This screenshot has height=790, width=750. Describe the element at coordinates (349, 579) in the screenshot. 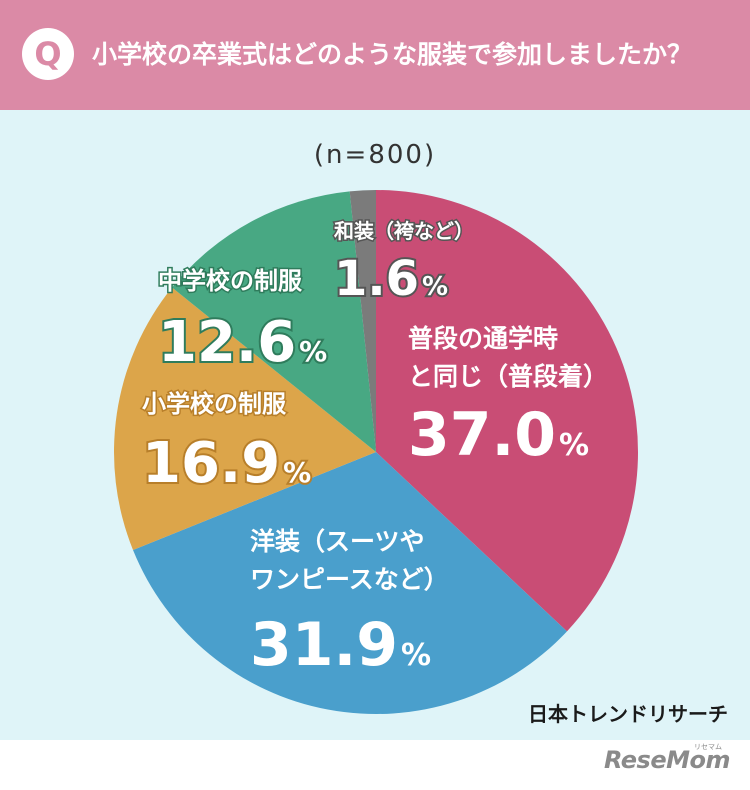

I see `slice-label: ワンピースなど）` at that location.